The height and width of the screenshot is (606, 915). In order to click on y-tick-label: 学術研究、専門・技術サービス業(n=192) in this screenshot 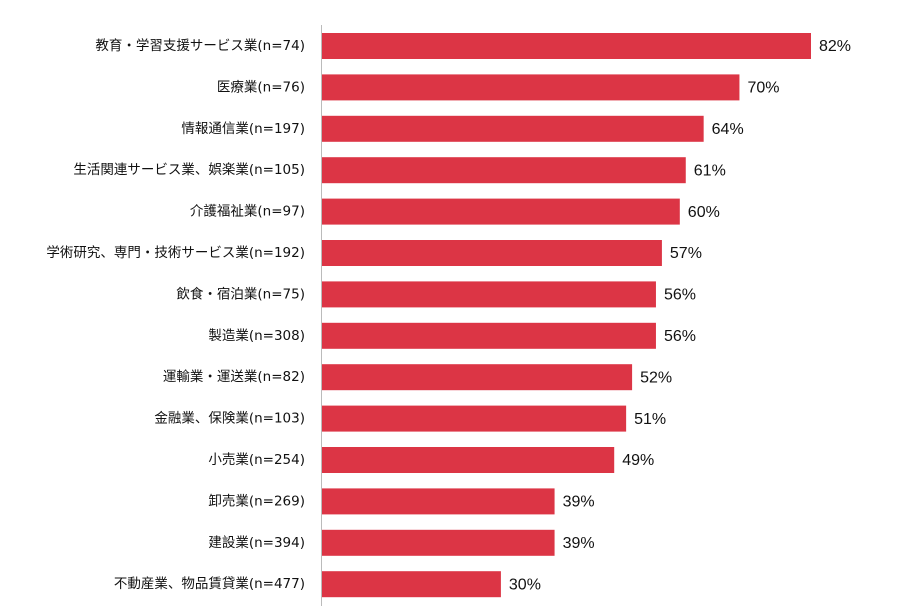, I will do `click(175, 253)`.